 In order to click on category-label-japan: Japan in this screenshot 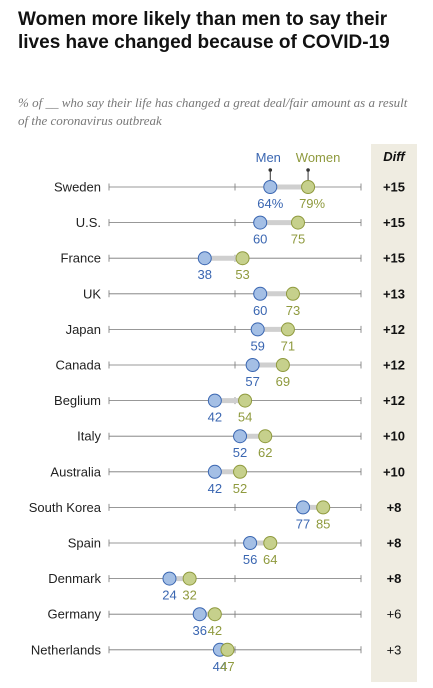, I will do `click(83, 329)`.